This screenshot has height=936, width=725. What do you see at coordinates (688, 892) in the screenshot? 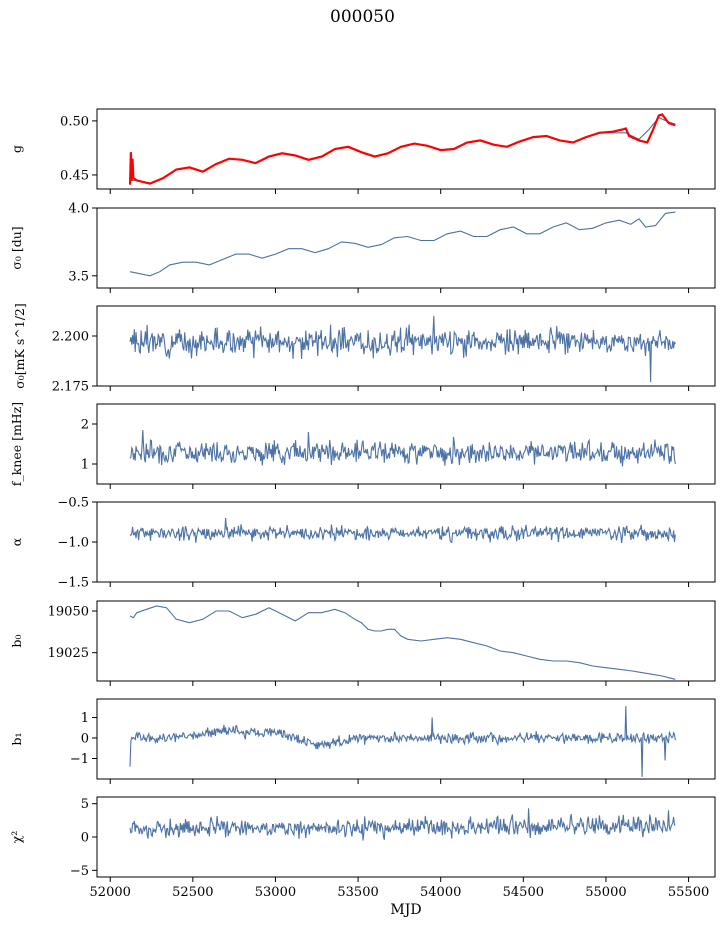
I see `x-tick-label: 55500` at bounding box center [688, 892].